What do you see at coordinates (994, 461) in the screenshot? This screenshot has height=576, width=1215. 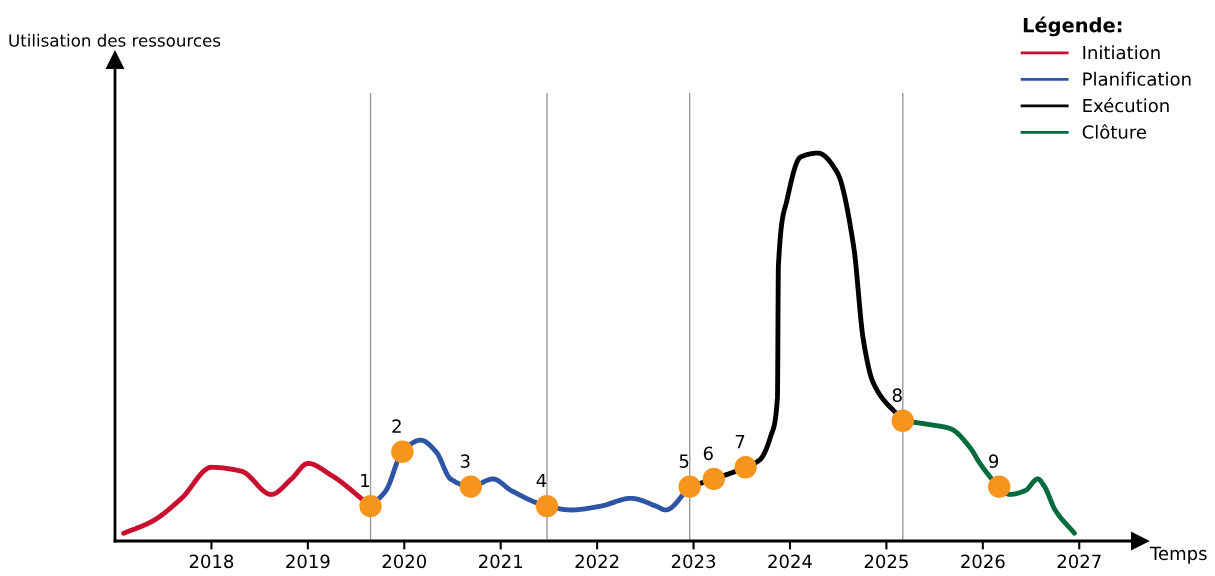 I see `annotation: 9` at bounding box center [994, 461].